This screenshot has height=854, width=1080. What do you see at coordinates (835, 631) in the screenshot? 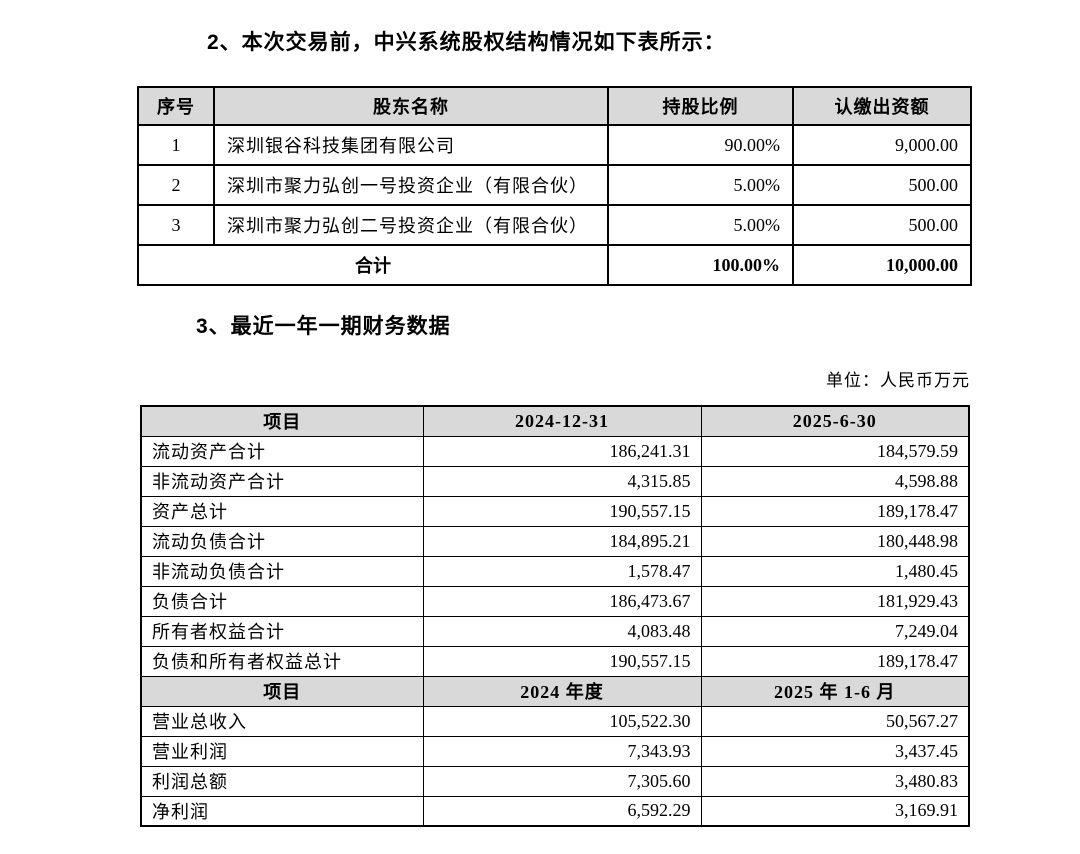
I see `value-2025: 7,249.04` at bounding box center [835, 631].